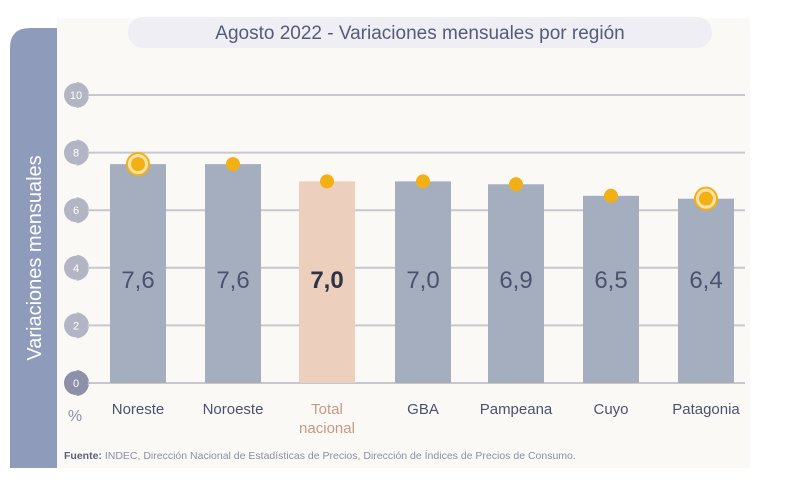 The image size is (800, 483). I want to click on y-tick-label: 0, so click(76, 384).